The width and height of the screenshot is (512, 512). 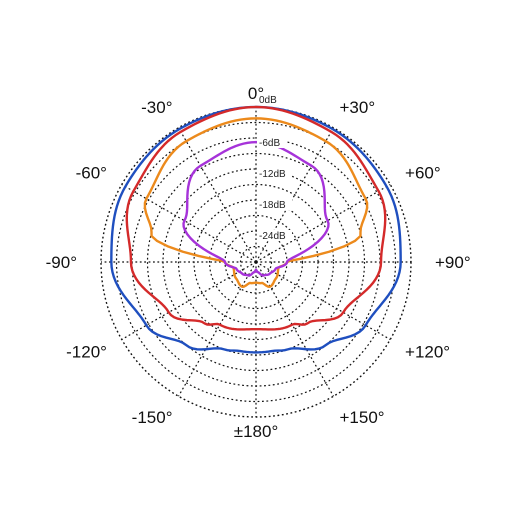 What do you see at coordinates (61, 262) in the screenshot?
I see `angle-label: -90°` at bounding box center [61, 262].